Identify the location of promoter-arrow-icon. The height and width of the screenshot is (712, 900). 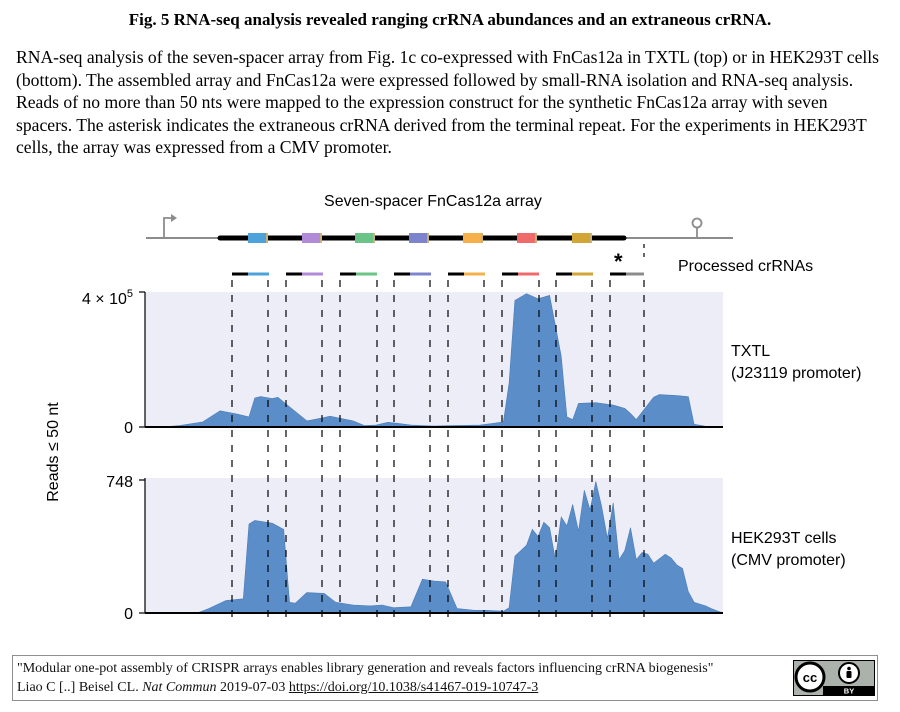
(168, 227).